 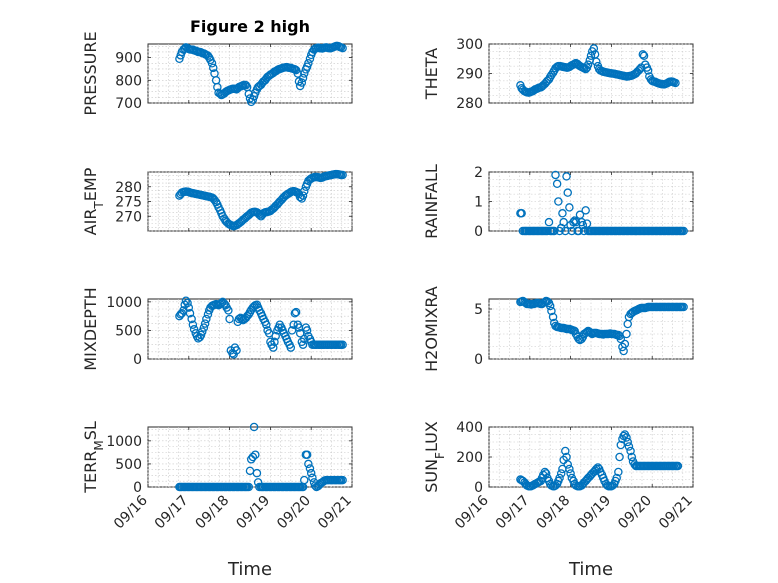 What do you see at coordinates (469, 428) in the screenshot?
I see `y-tick-label: 400` at bounding box center [469, 428].